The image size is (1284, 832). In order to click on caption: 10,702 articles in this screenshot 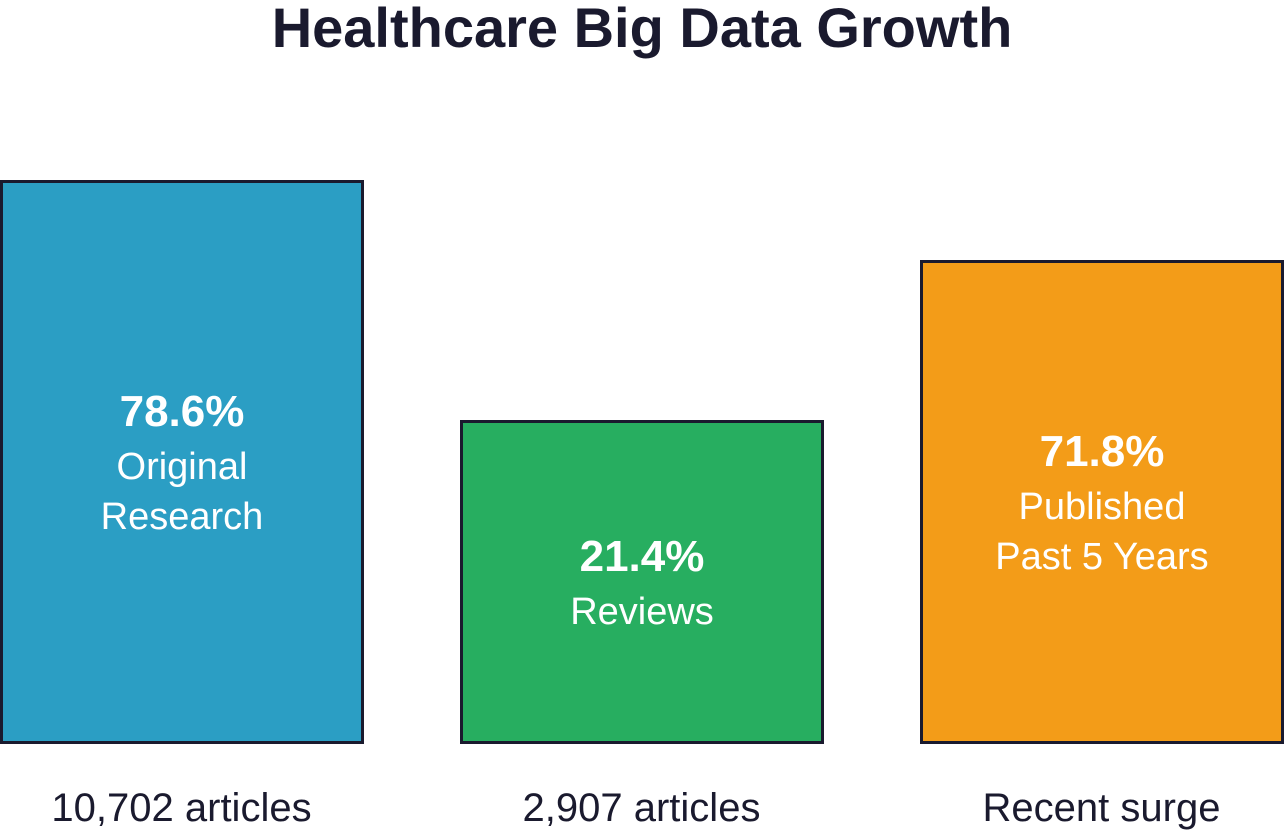, I will do `click(181, 808)`.